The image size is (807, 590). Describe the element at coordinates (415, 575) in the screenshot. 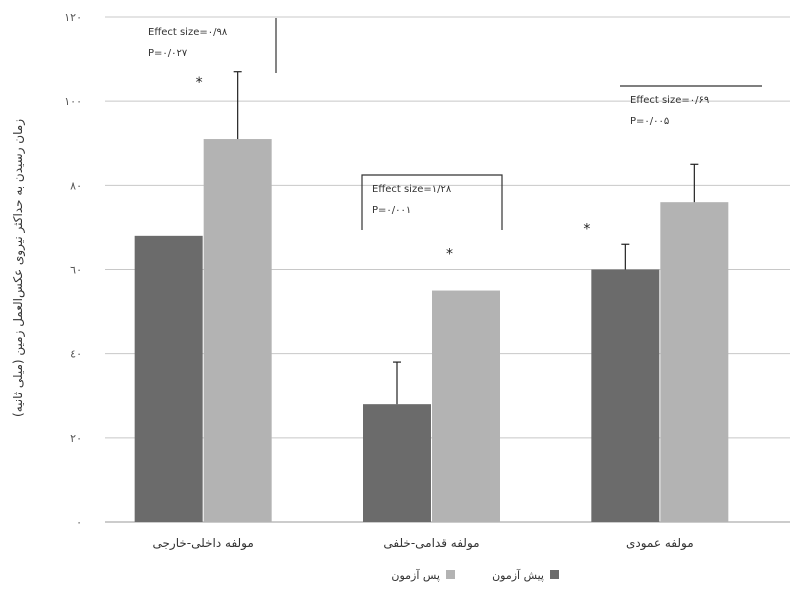

I see `legend-label: پس آزمون` at that location.